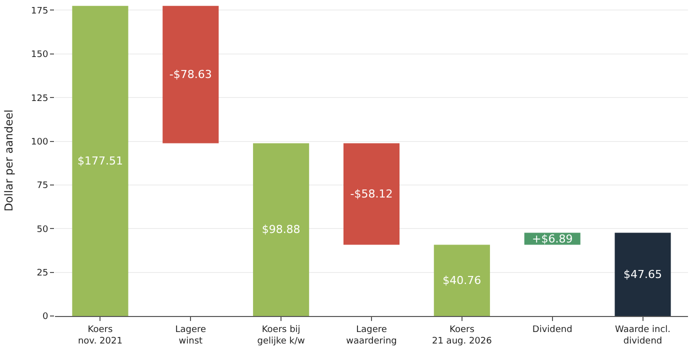 The image size is (698, 358). I want to click on x-tick-label: Lagere winst, so click(191, 335).